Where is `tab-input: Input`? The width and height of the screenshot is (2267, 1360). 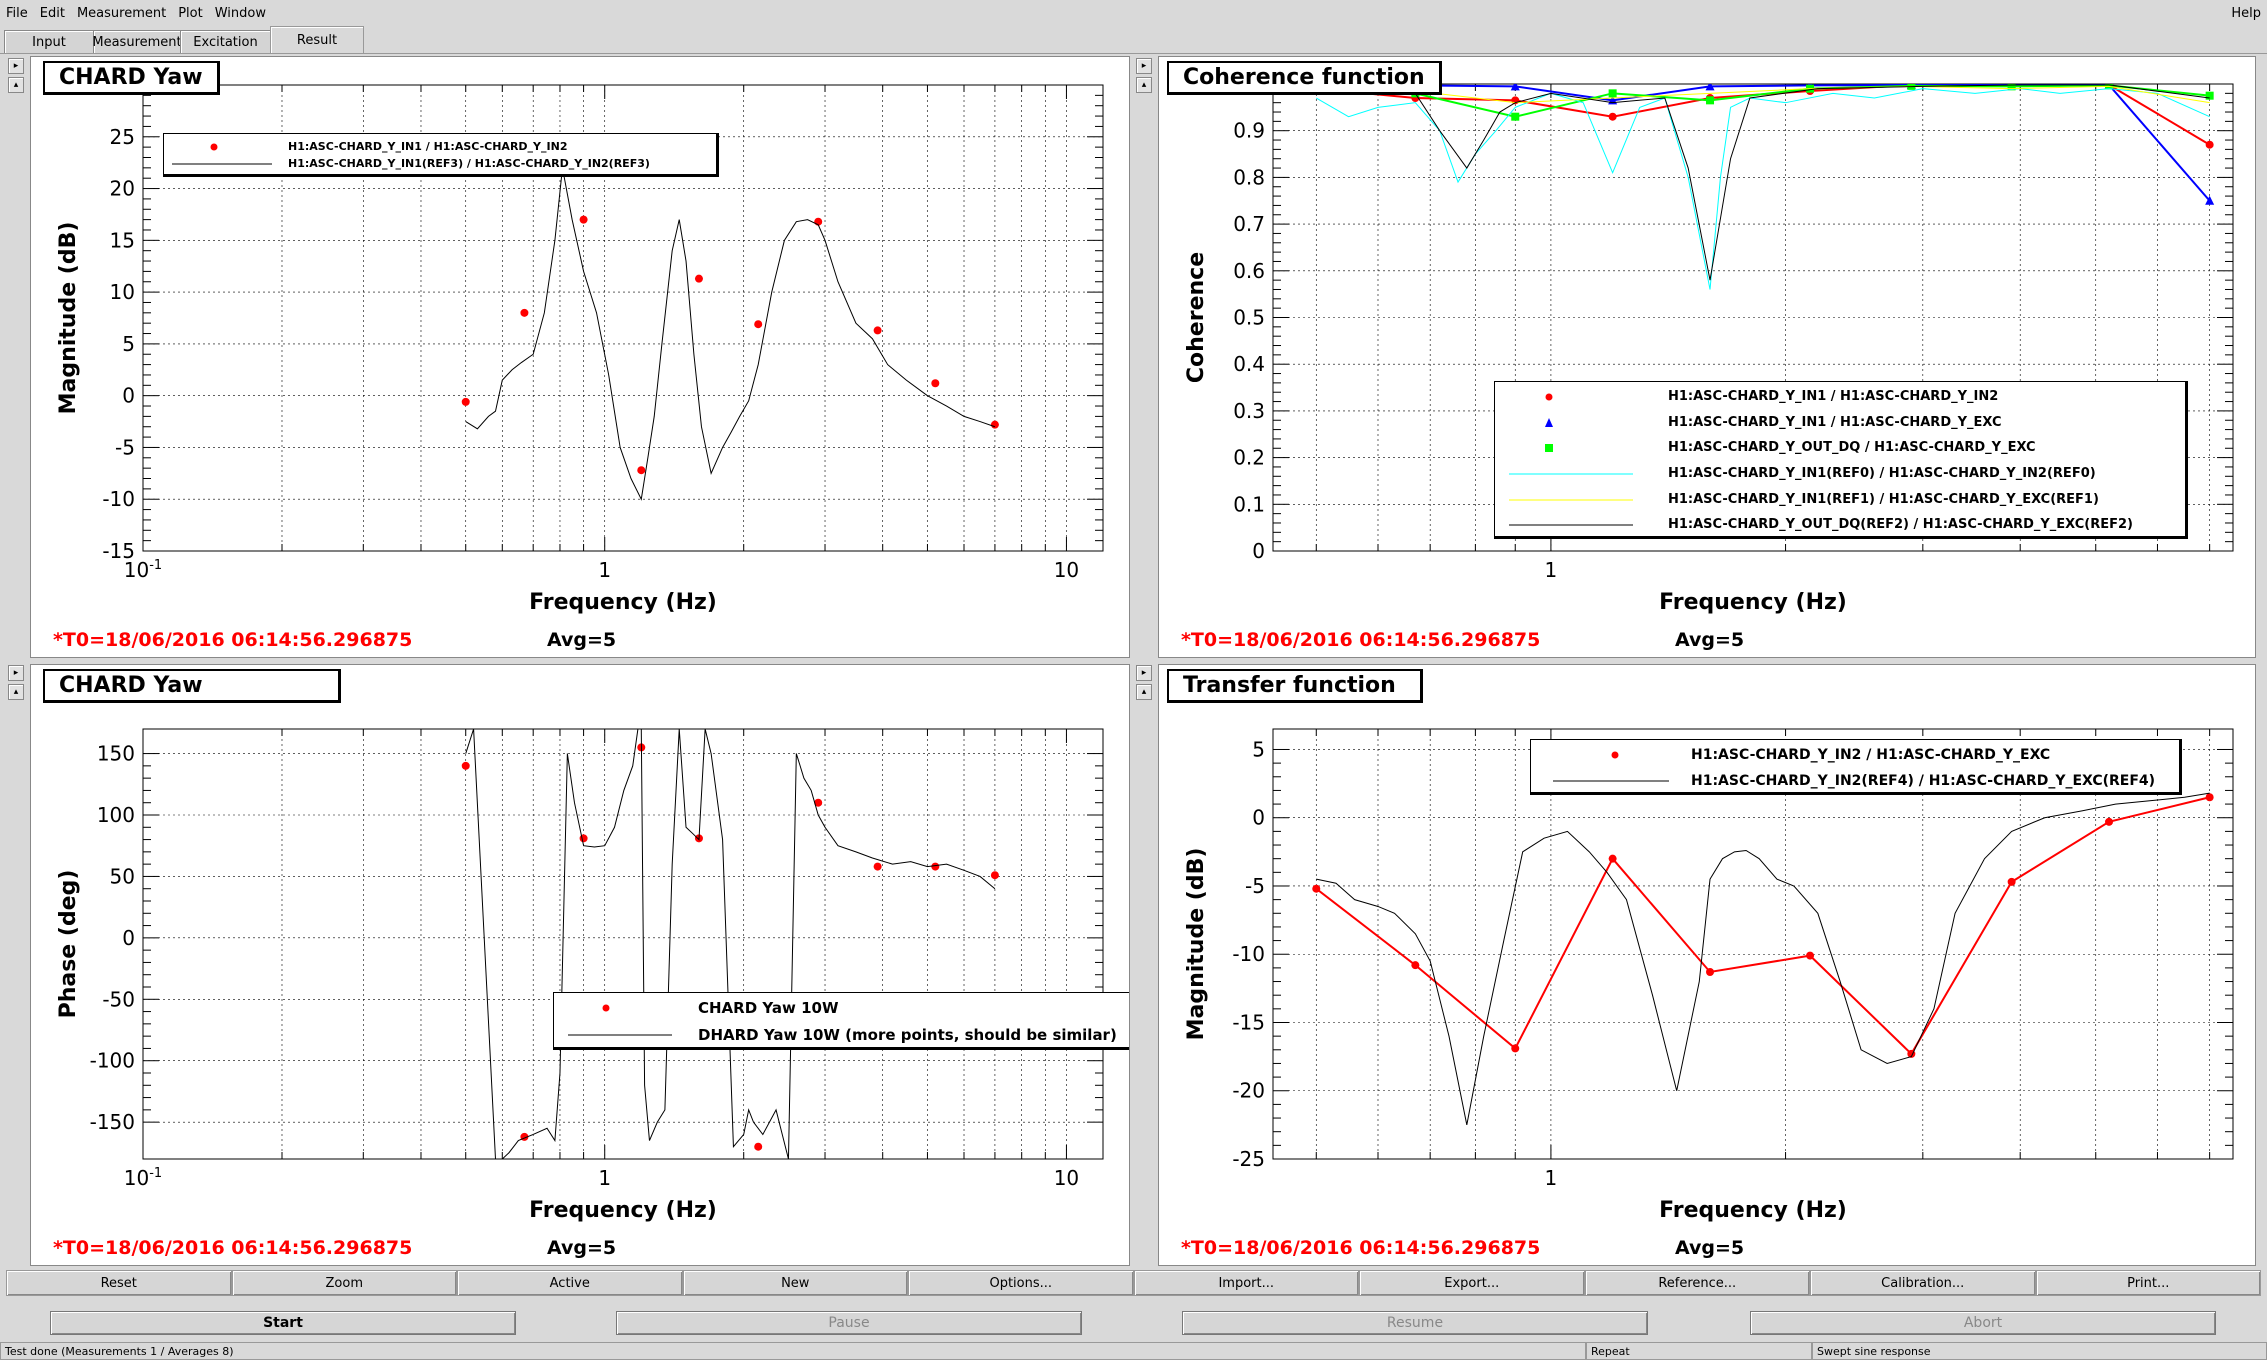 tab-input: Input is located at coordinates (49, 42).